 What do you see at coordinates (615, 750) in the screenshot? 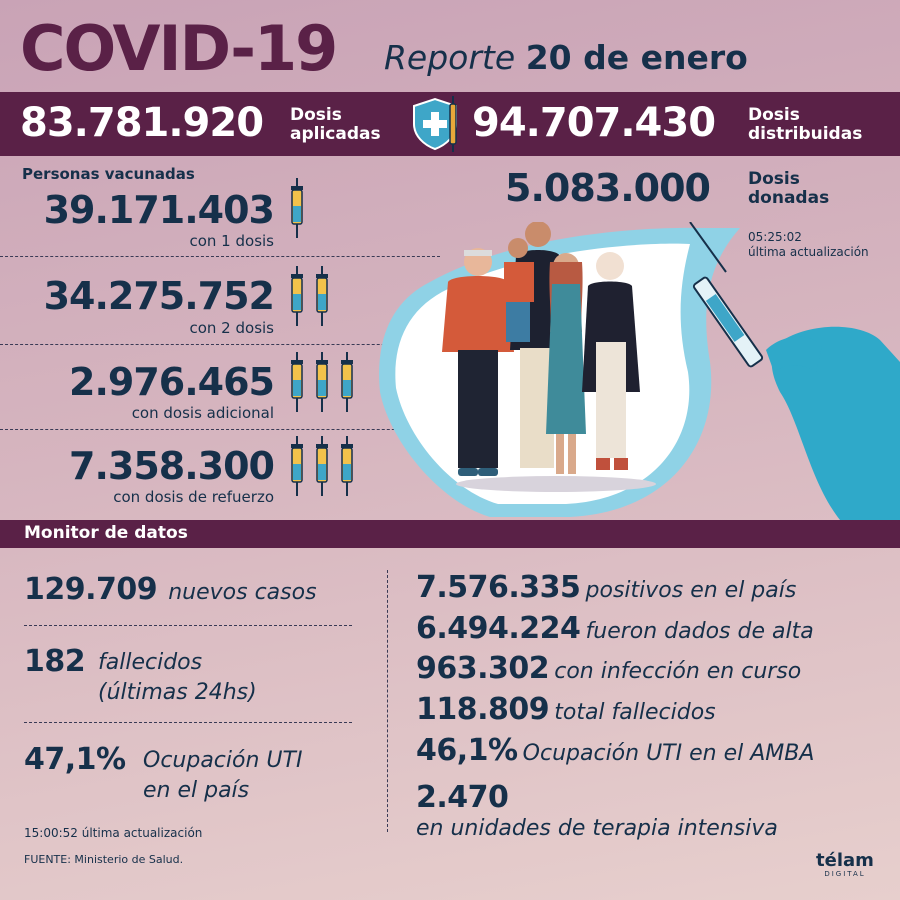
I see `stat-icu-amba: 46,1% Ocupación UTI en el AMBA` at bounding box center [615, 750].